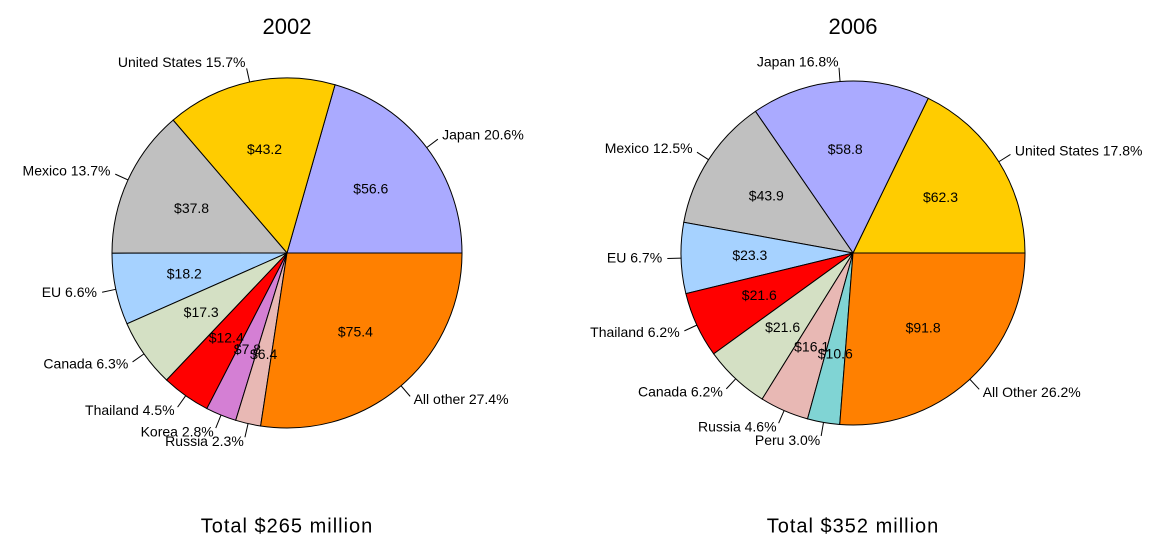 This screenshot has height=544, width=1157. Describe the element at coordinates (461, 399) in the screenshot. I see `slice-label: All other 27.4%` at that location.